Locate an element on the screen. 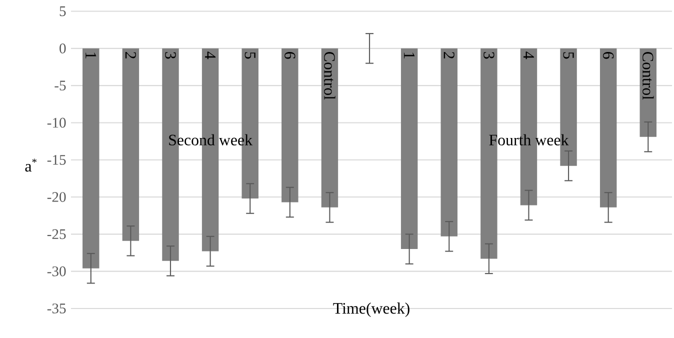 This screenshot has height=338, width=674. y-tick-label: 0 is located at coordinates (63, 48).